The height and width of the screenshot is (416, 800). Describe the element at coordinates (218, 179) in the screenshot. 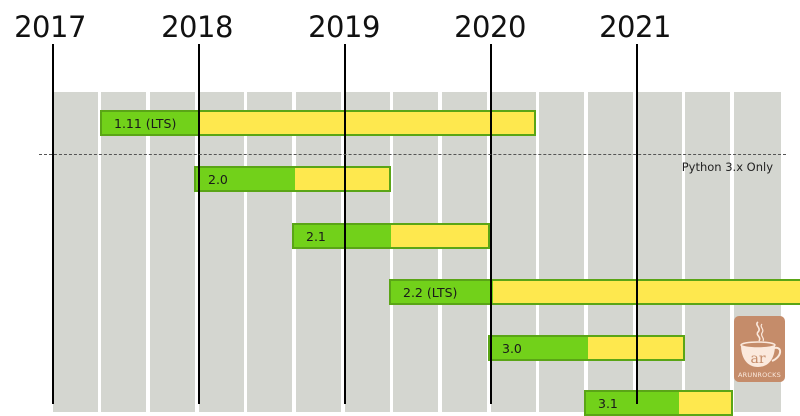

I see `release-label: 2.0` at that location.